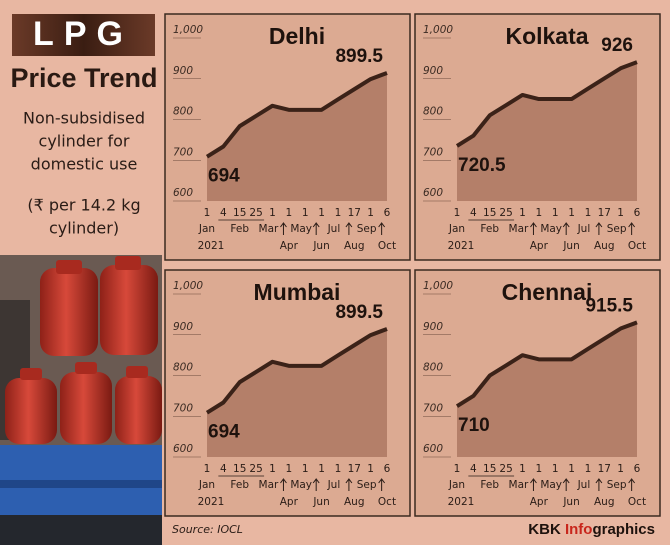 The height and width of the screenshot is (545, 670). I want to click on description-line: Non-subsidised, so click(84, 118).